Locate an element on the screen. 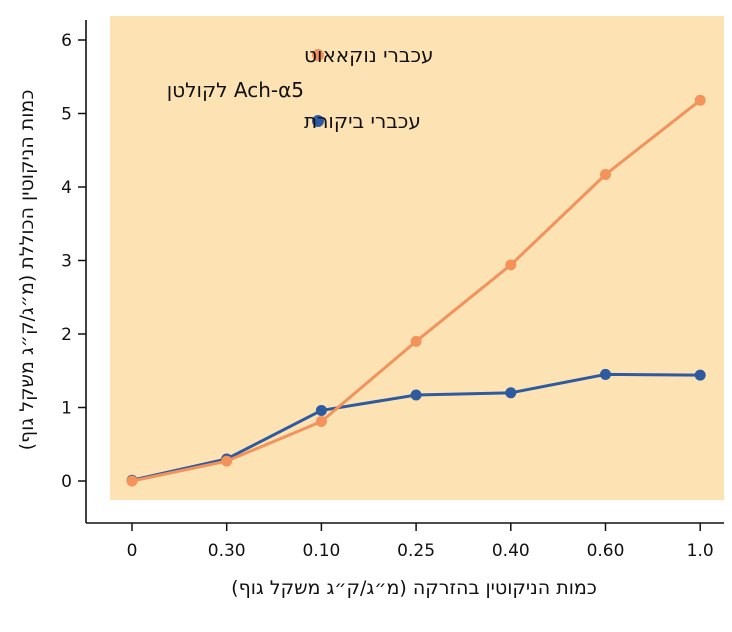 This screenshot has height=632, width=732. legend-item-control: עכברי ביקורת is located at coordinates (362, 121).